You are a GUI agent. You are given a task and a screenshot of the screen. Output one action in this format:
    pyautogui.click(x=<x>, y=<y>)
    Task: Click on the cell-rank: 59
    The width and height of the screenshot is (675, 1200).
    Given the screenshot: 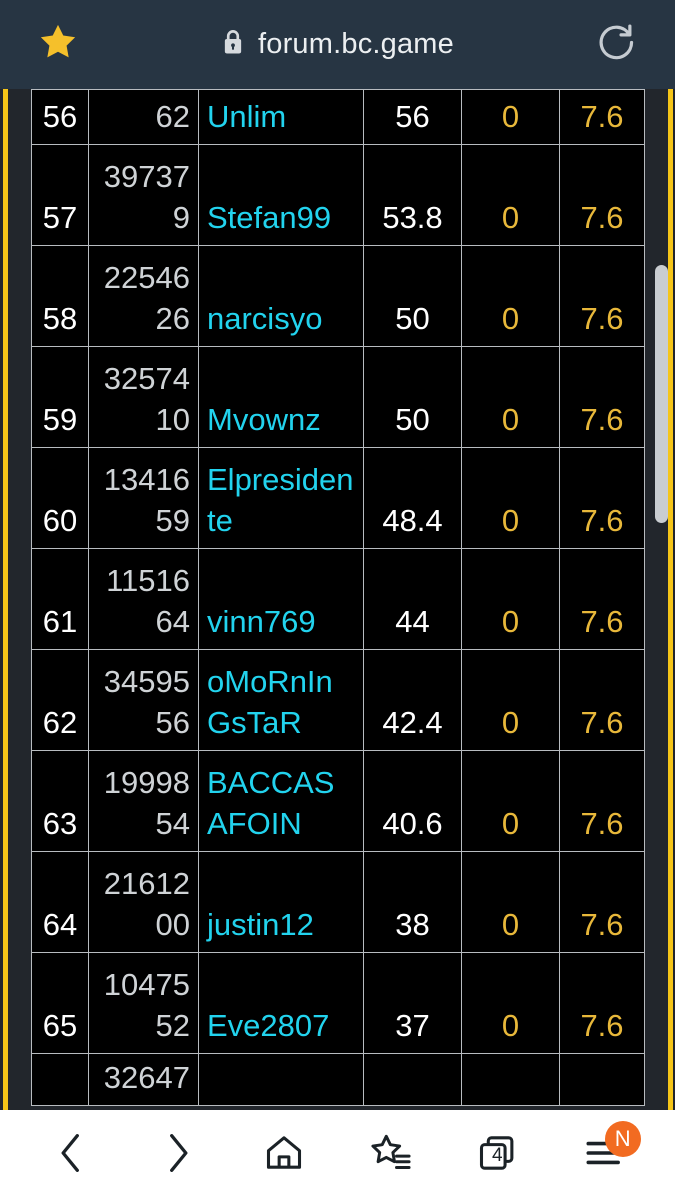 What is the action you would take?
    pyautogui.click(x=60, y=397)
    